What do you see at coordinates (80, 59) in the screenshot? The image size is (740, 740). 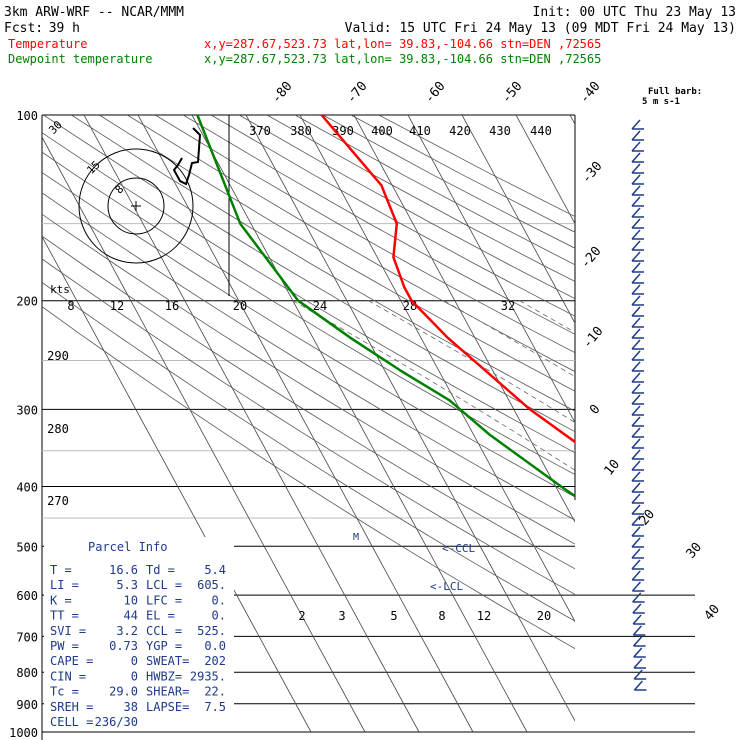 I see `legend-dewpoint-name: Dewpoint temperature` at bounding box center [80, 59].